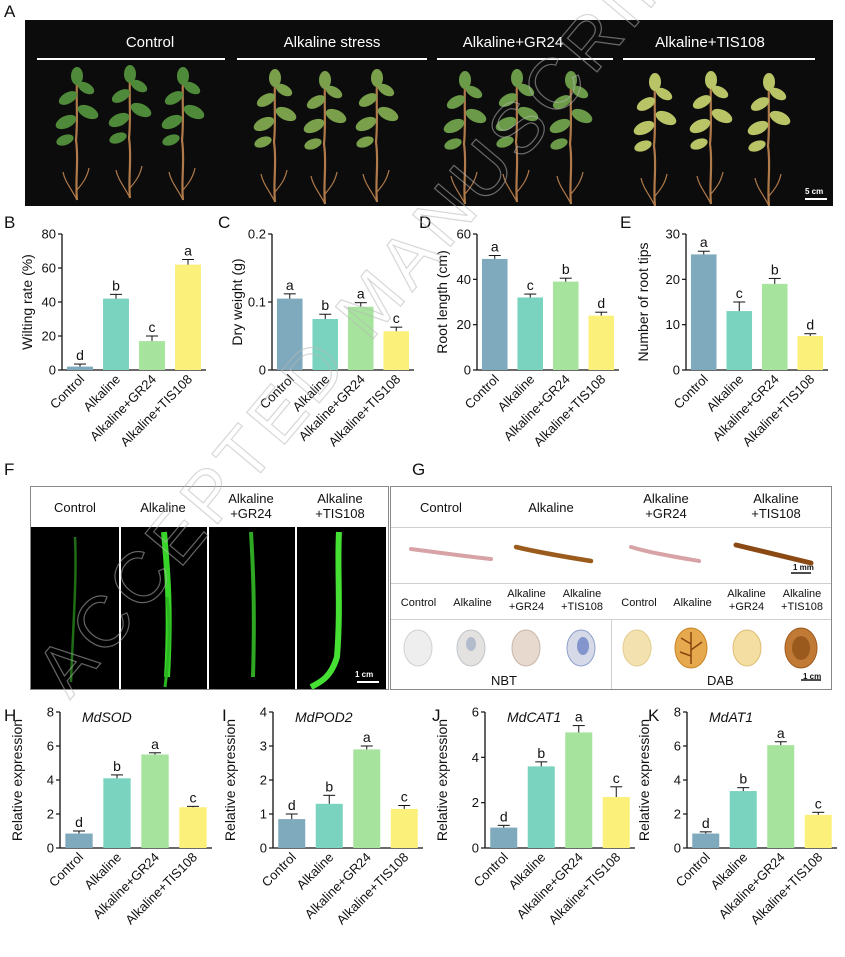 This screenshot has width=845, height=957. Describe the element at coordinates (163, 507) in the screenshot. I see `f-header-alkaline: Alkaline` at that location.